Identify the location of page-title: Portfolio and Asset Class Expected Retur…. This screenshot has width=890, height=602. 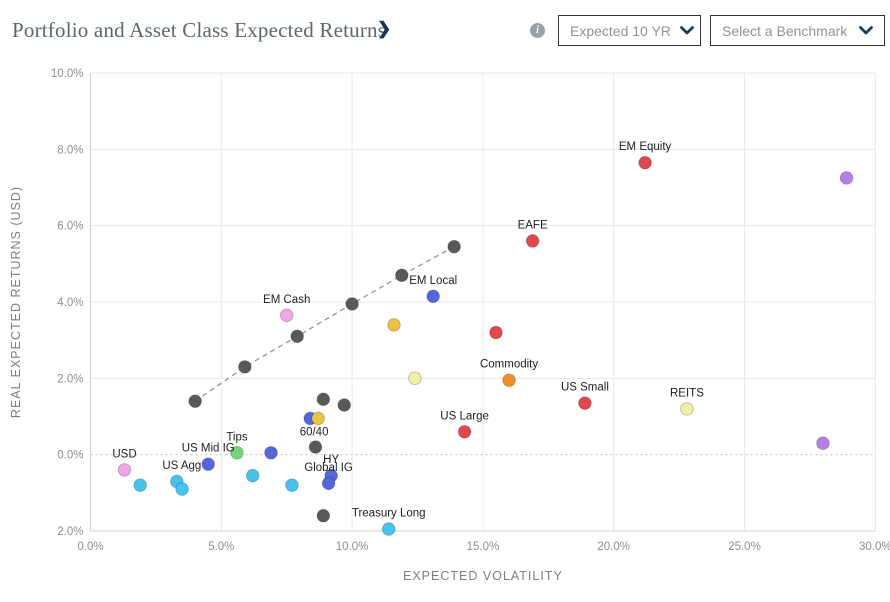
(199, 30).